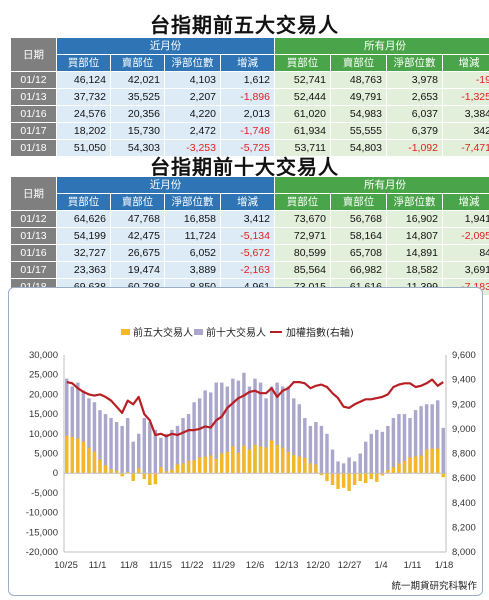  I want to click on table-cell: -5,672, so click(247, 253).